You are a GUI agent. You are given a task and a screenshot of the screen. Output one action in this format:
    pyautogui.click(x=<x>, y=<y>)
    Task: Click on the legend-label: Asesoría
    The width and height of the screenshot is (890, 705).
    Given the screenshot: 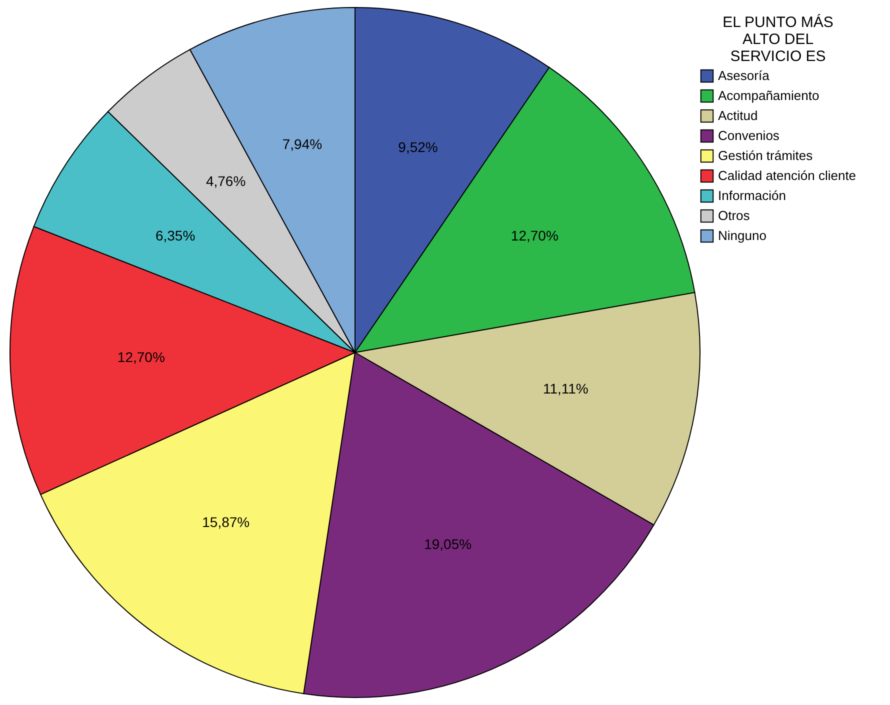 What is the action you would take?
    pyautogui.click(x=744, y=75)
    